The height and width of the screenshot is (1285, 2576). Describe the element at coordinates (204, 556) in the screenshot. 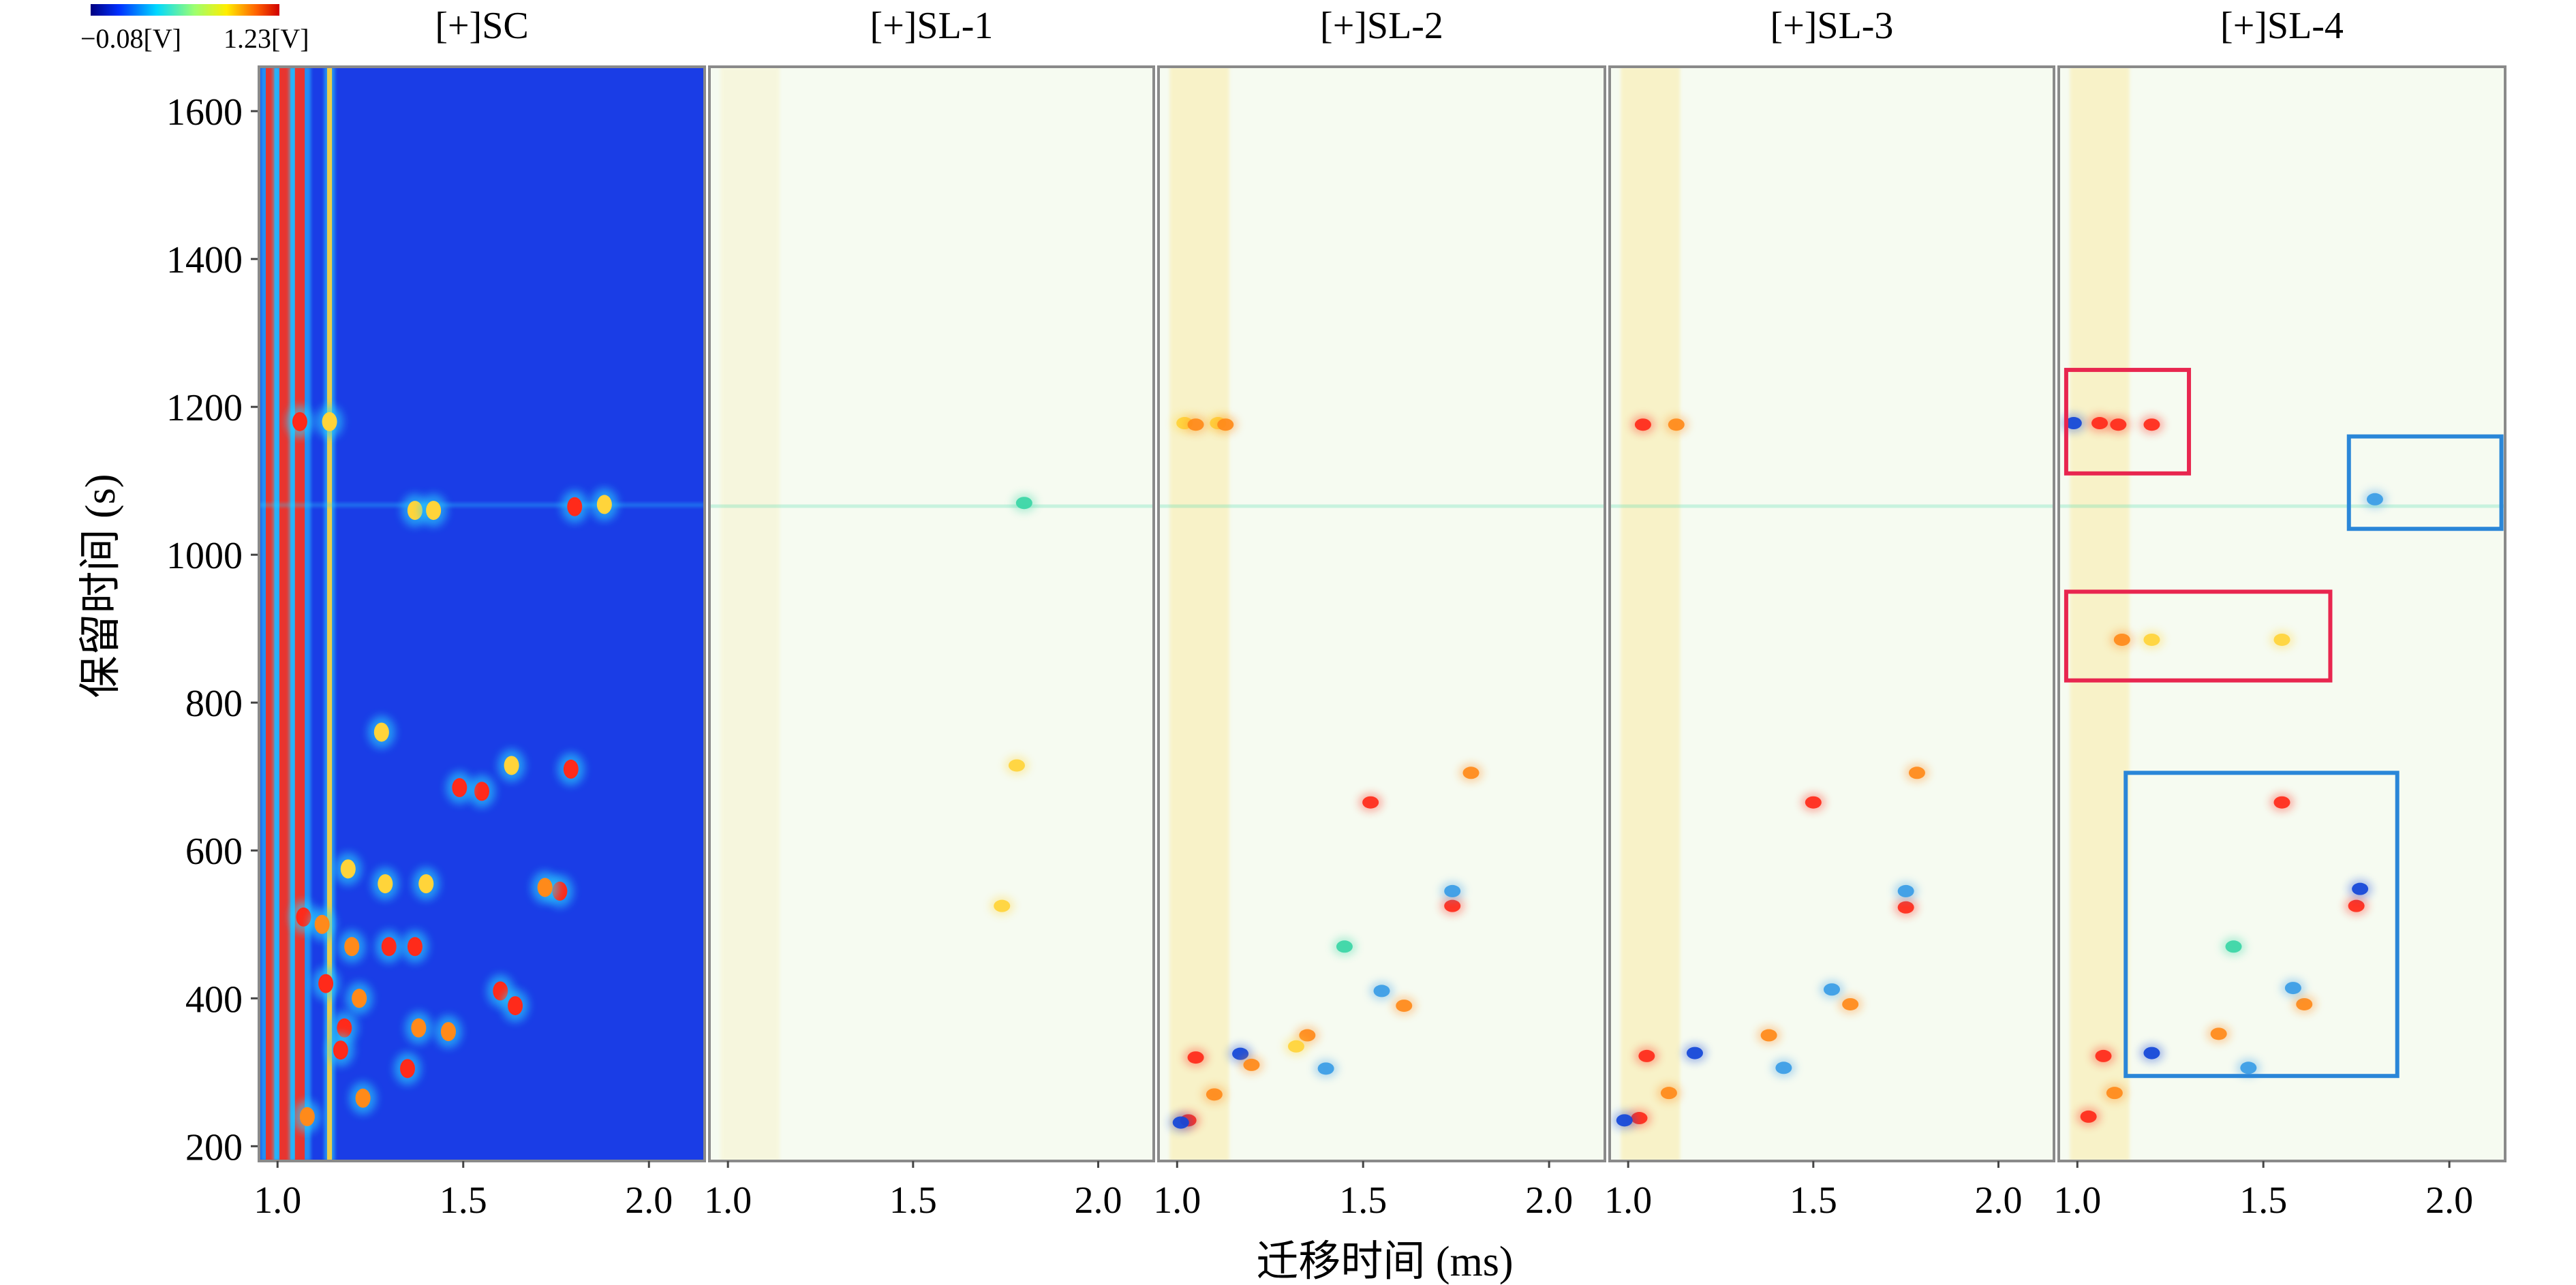

I see `y-tick-label: 1000` at that location.